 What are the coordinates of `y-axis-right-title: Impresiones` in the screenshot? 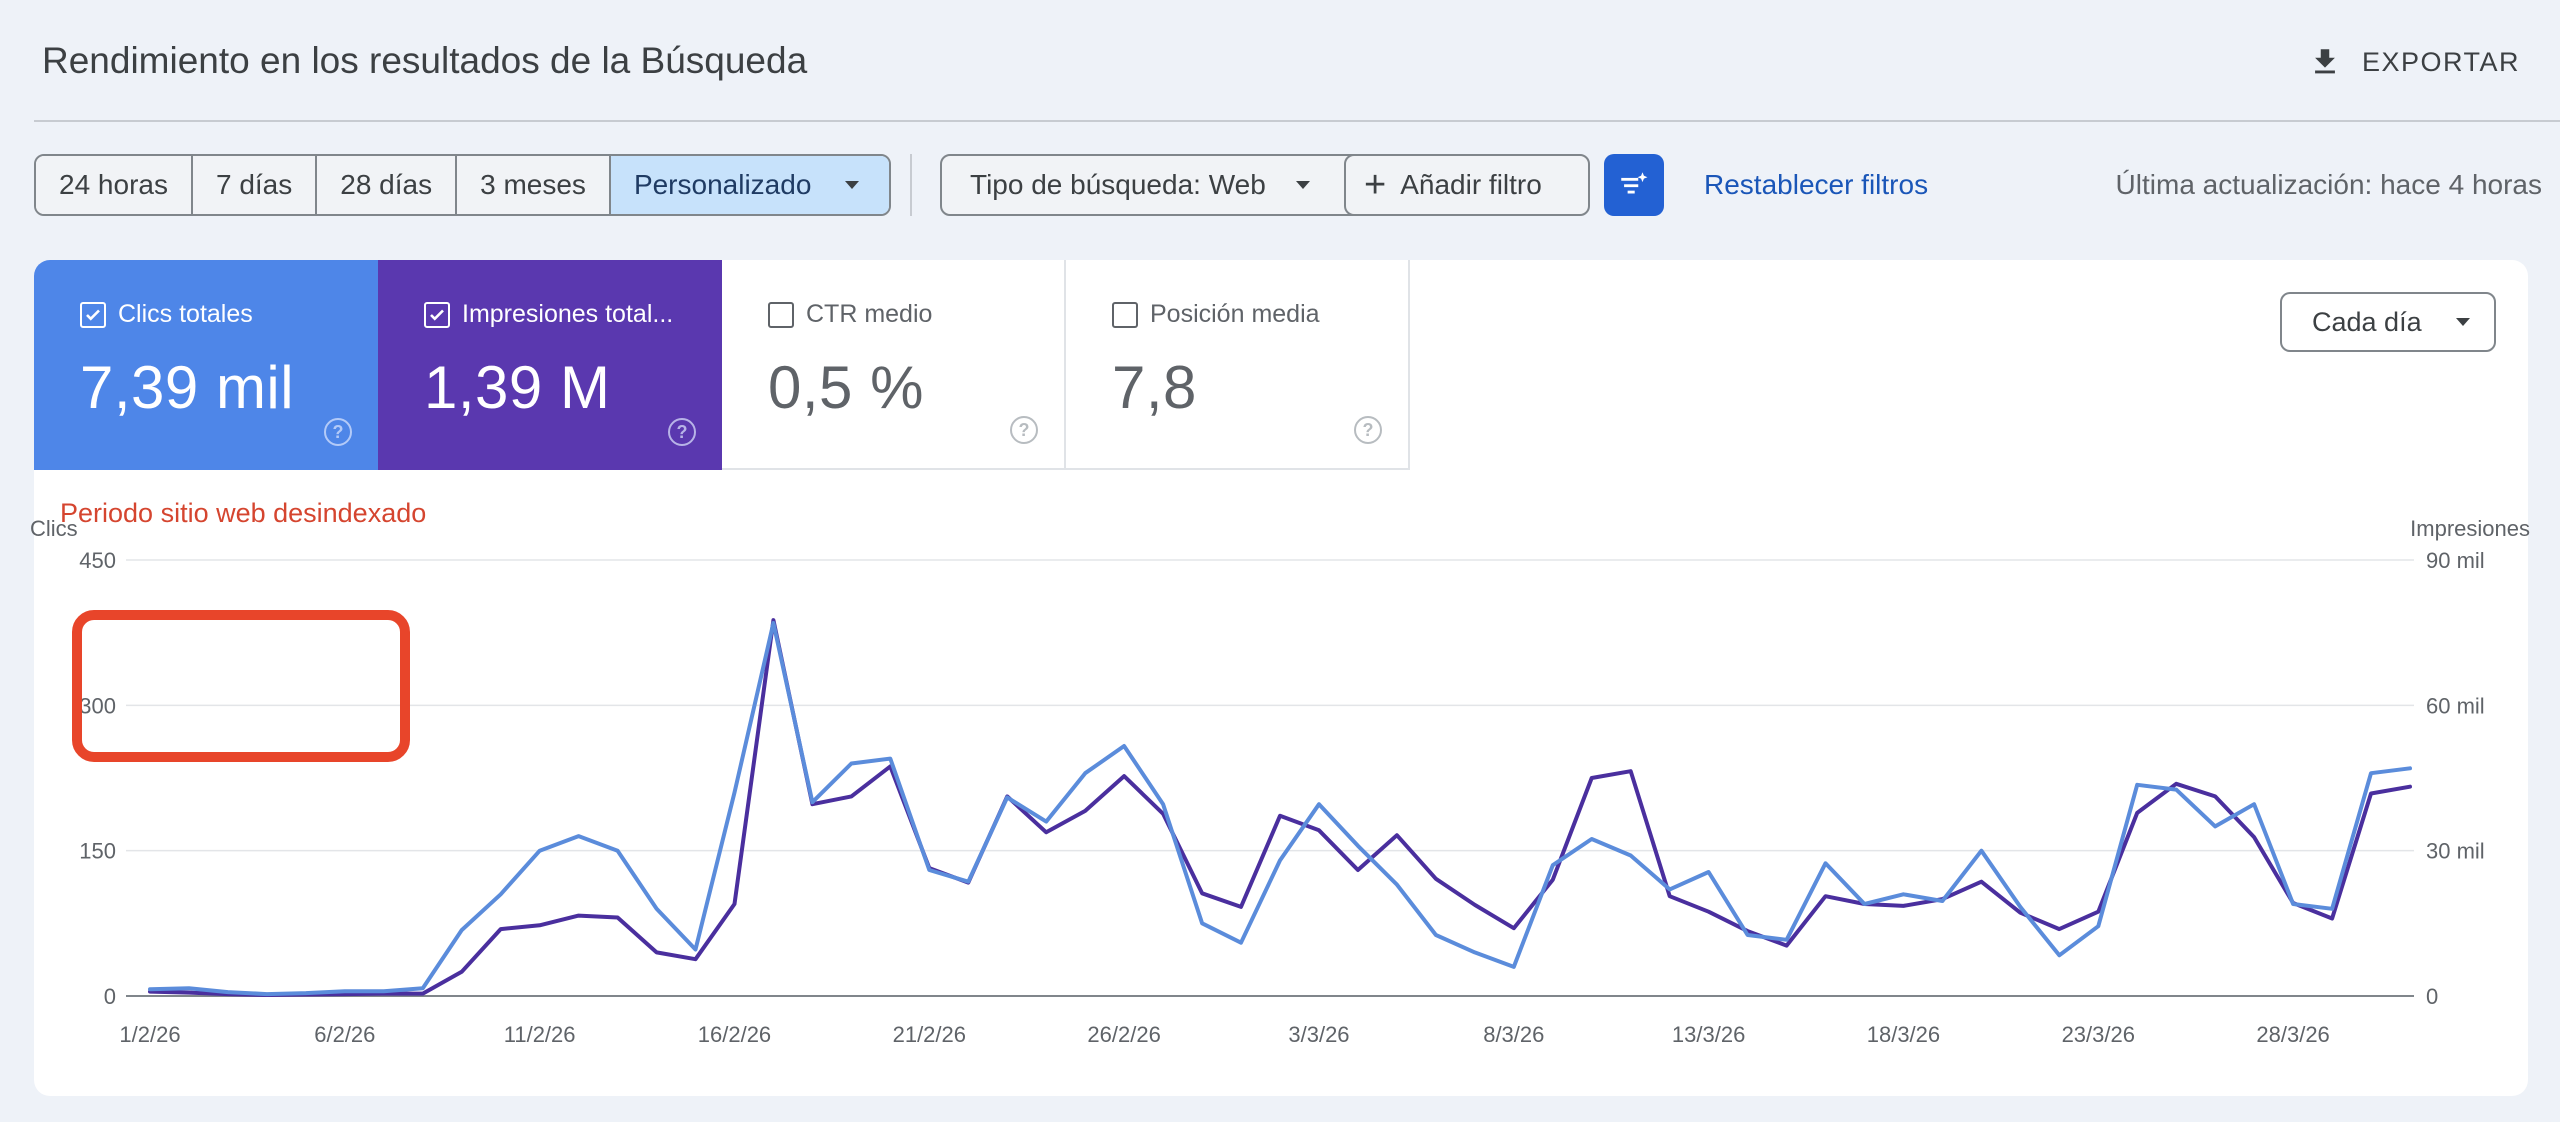 It's located at (2470, 528).